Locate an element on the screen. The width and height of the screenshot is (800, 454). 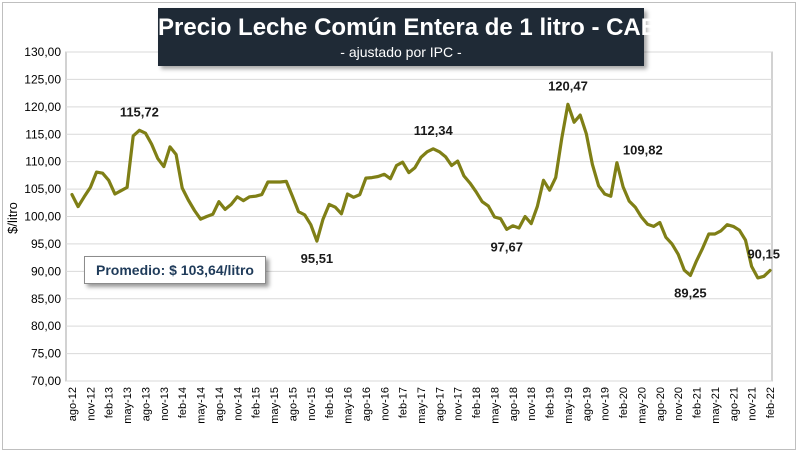
data-label: 115,72 is located at coordinates (139, 111).